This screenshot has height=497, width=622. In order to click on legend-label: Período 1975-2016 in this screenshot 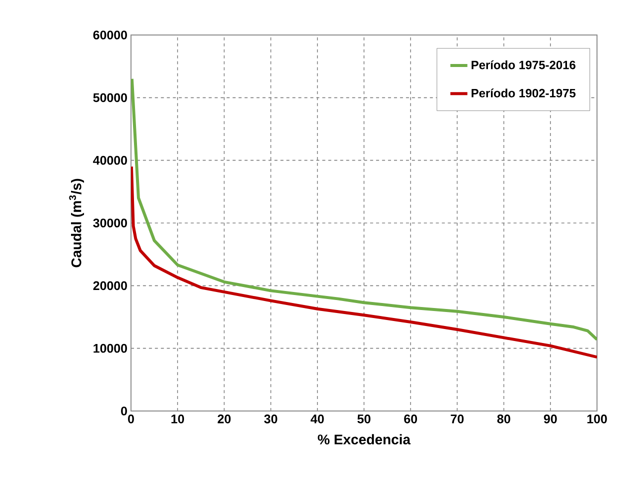, I will do `click(524, 65)`.